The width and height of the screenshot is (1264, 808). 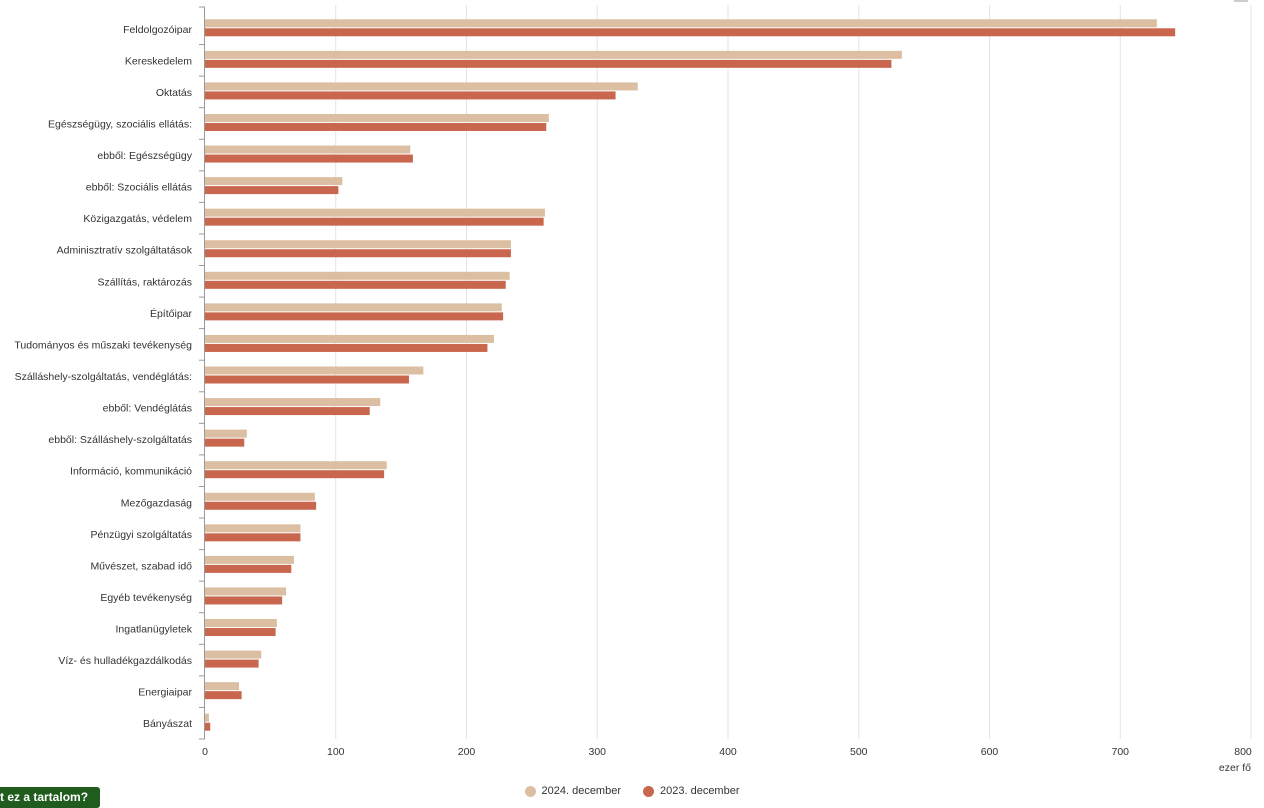 What do you see at coordinates (141, 566) in the screenshot?
I see `category-label: Művészet, szabad idő` at bounding box center [141, 566].